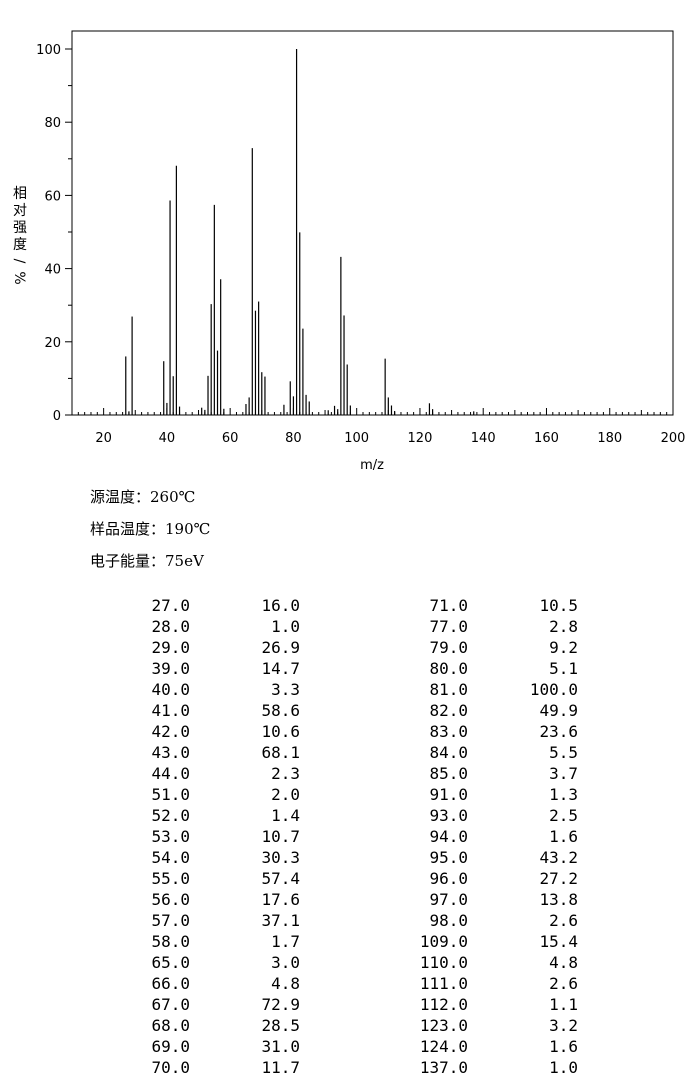 This screenshot has width=696, height=1091. I want to click on y-axis: 0 20 40 60 80 100, so click(54, 233).